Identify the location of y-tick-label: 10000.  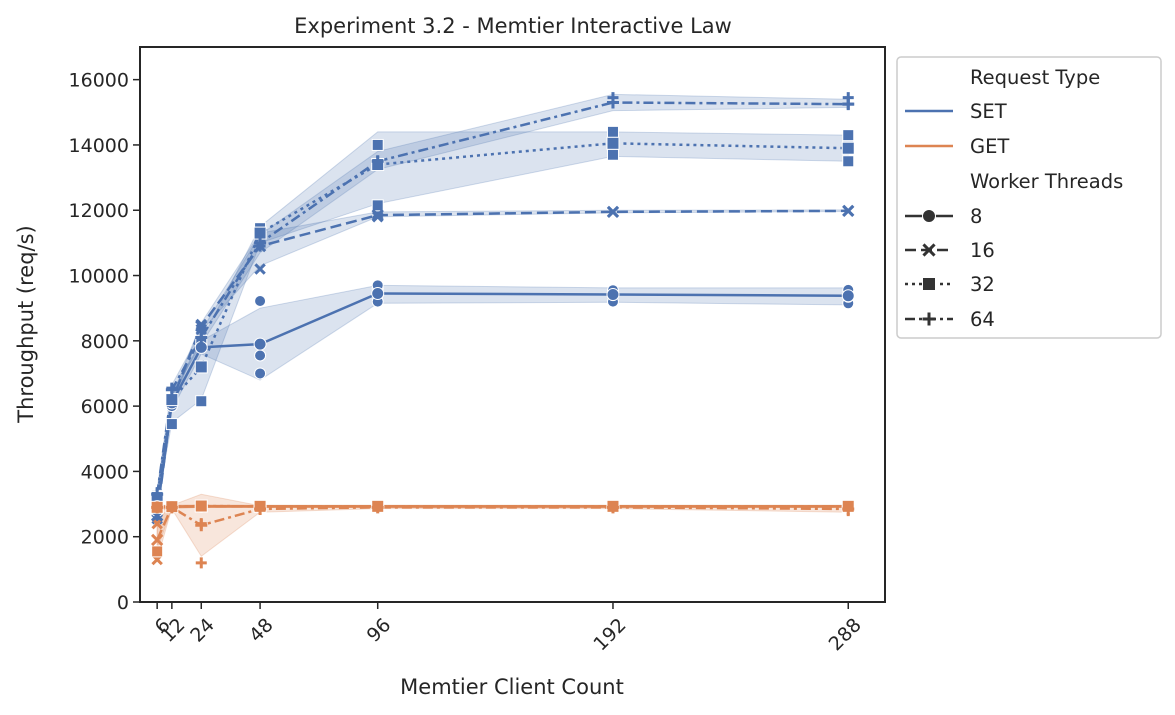
(99, 277).